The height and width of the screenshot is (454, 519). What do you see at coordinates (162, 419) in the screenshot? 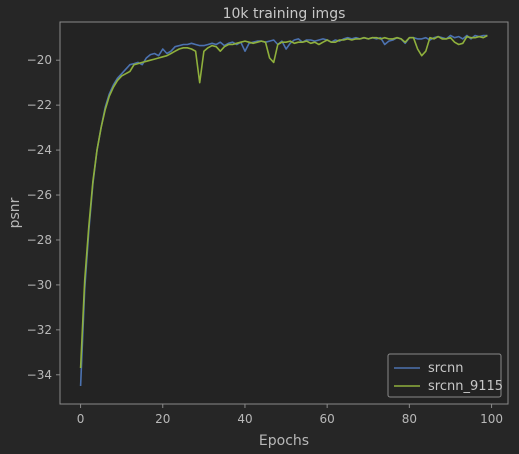
I see `x-tick-label: 20` at bounding box center [162, 419].